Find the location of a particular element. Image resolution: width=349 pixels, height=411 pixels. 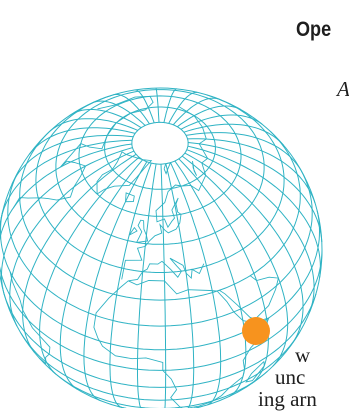

coastline-madagascar is located at coordinates (255, 372).